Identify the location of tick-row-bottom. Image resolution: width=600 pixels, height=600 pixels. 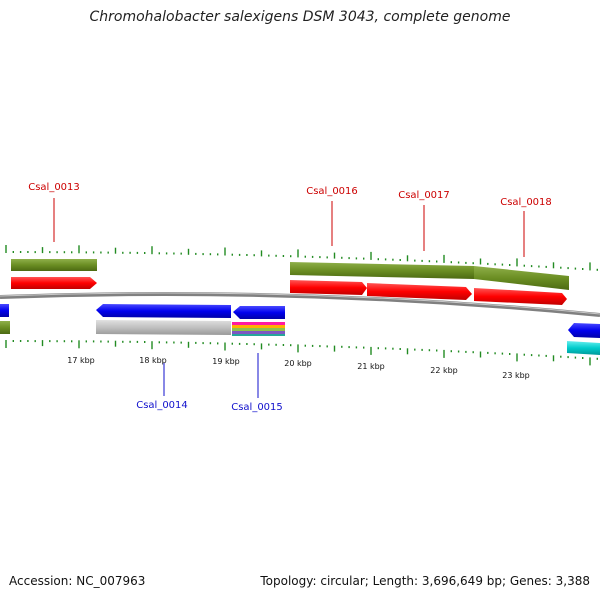
(301, 353).